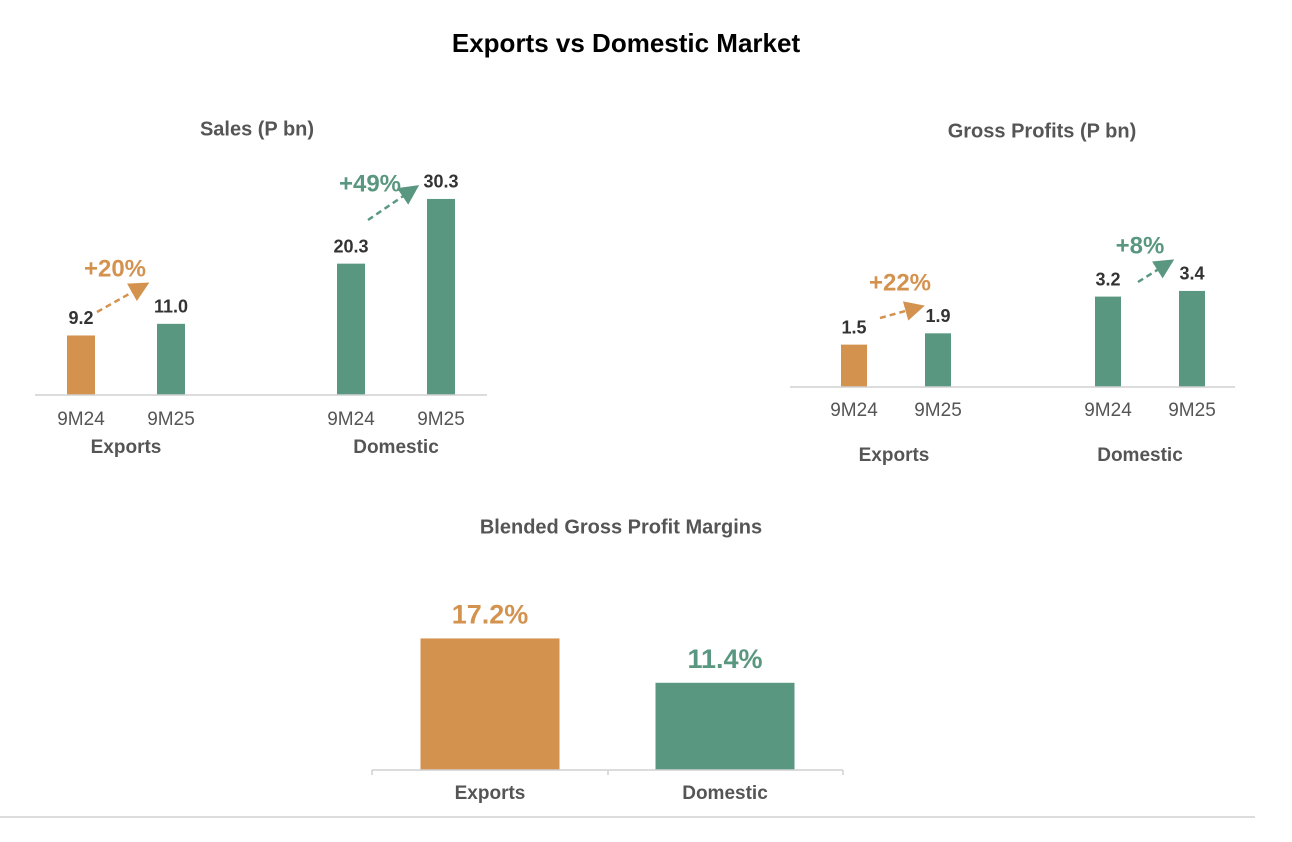  What do you see at coordinates (1042, 131) in the screenshot?
I see `chart-title: Gross Profits (P bn)` at bounding box center [1042, 131].